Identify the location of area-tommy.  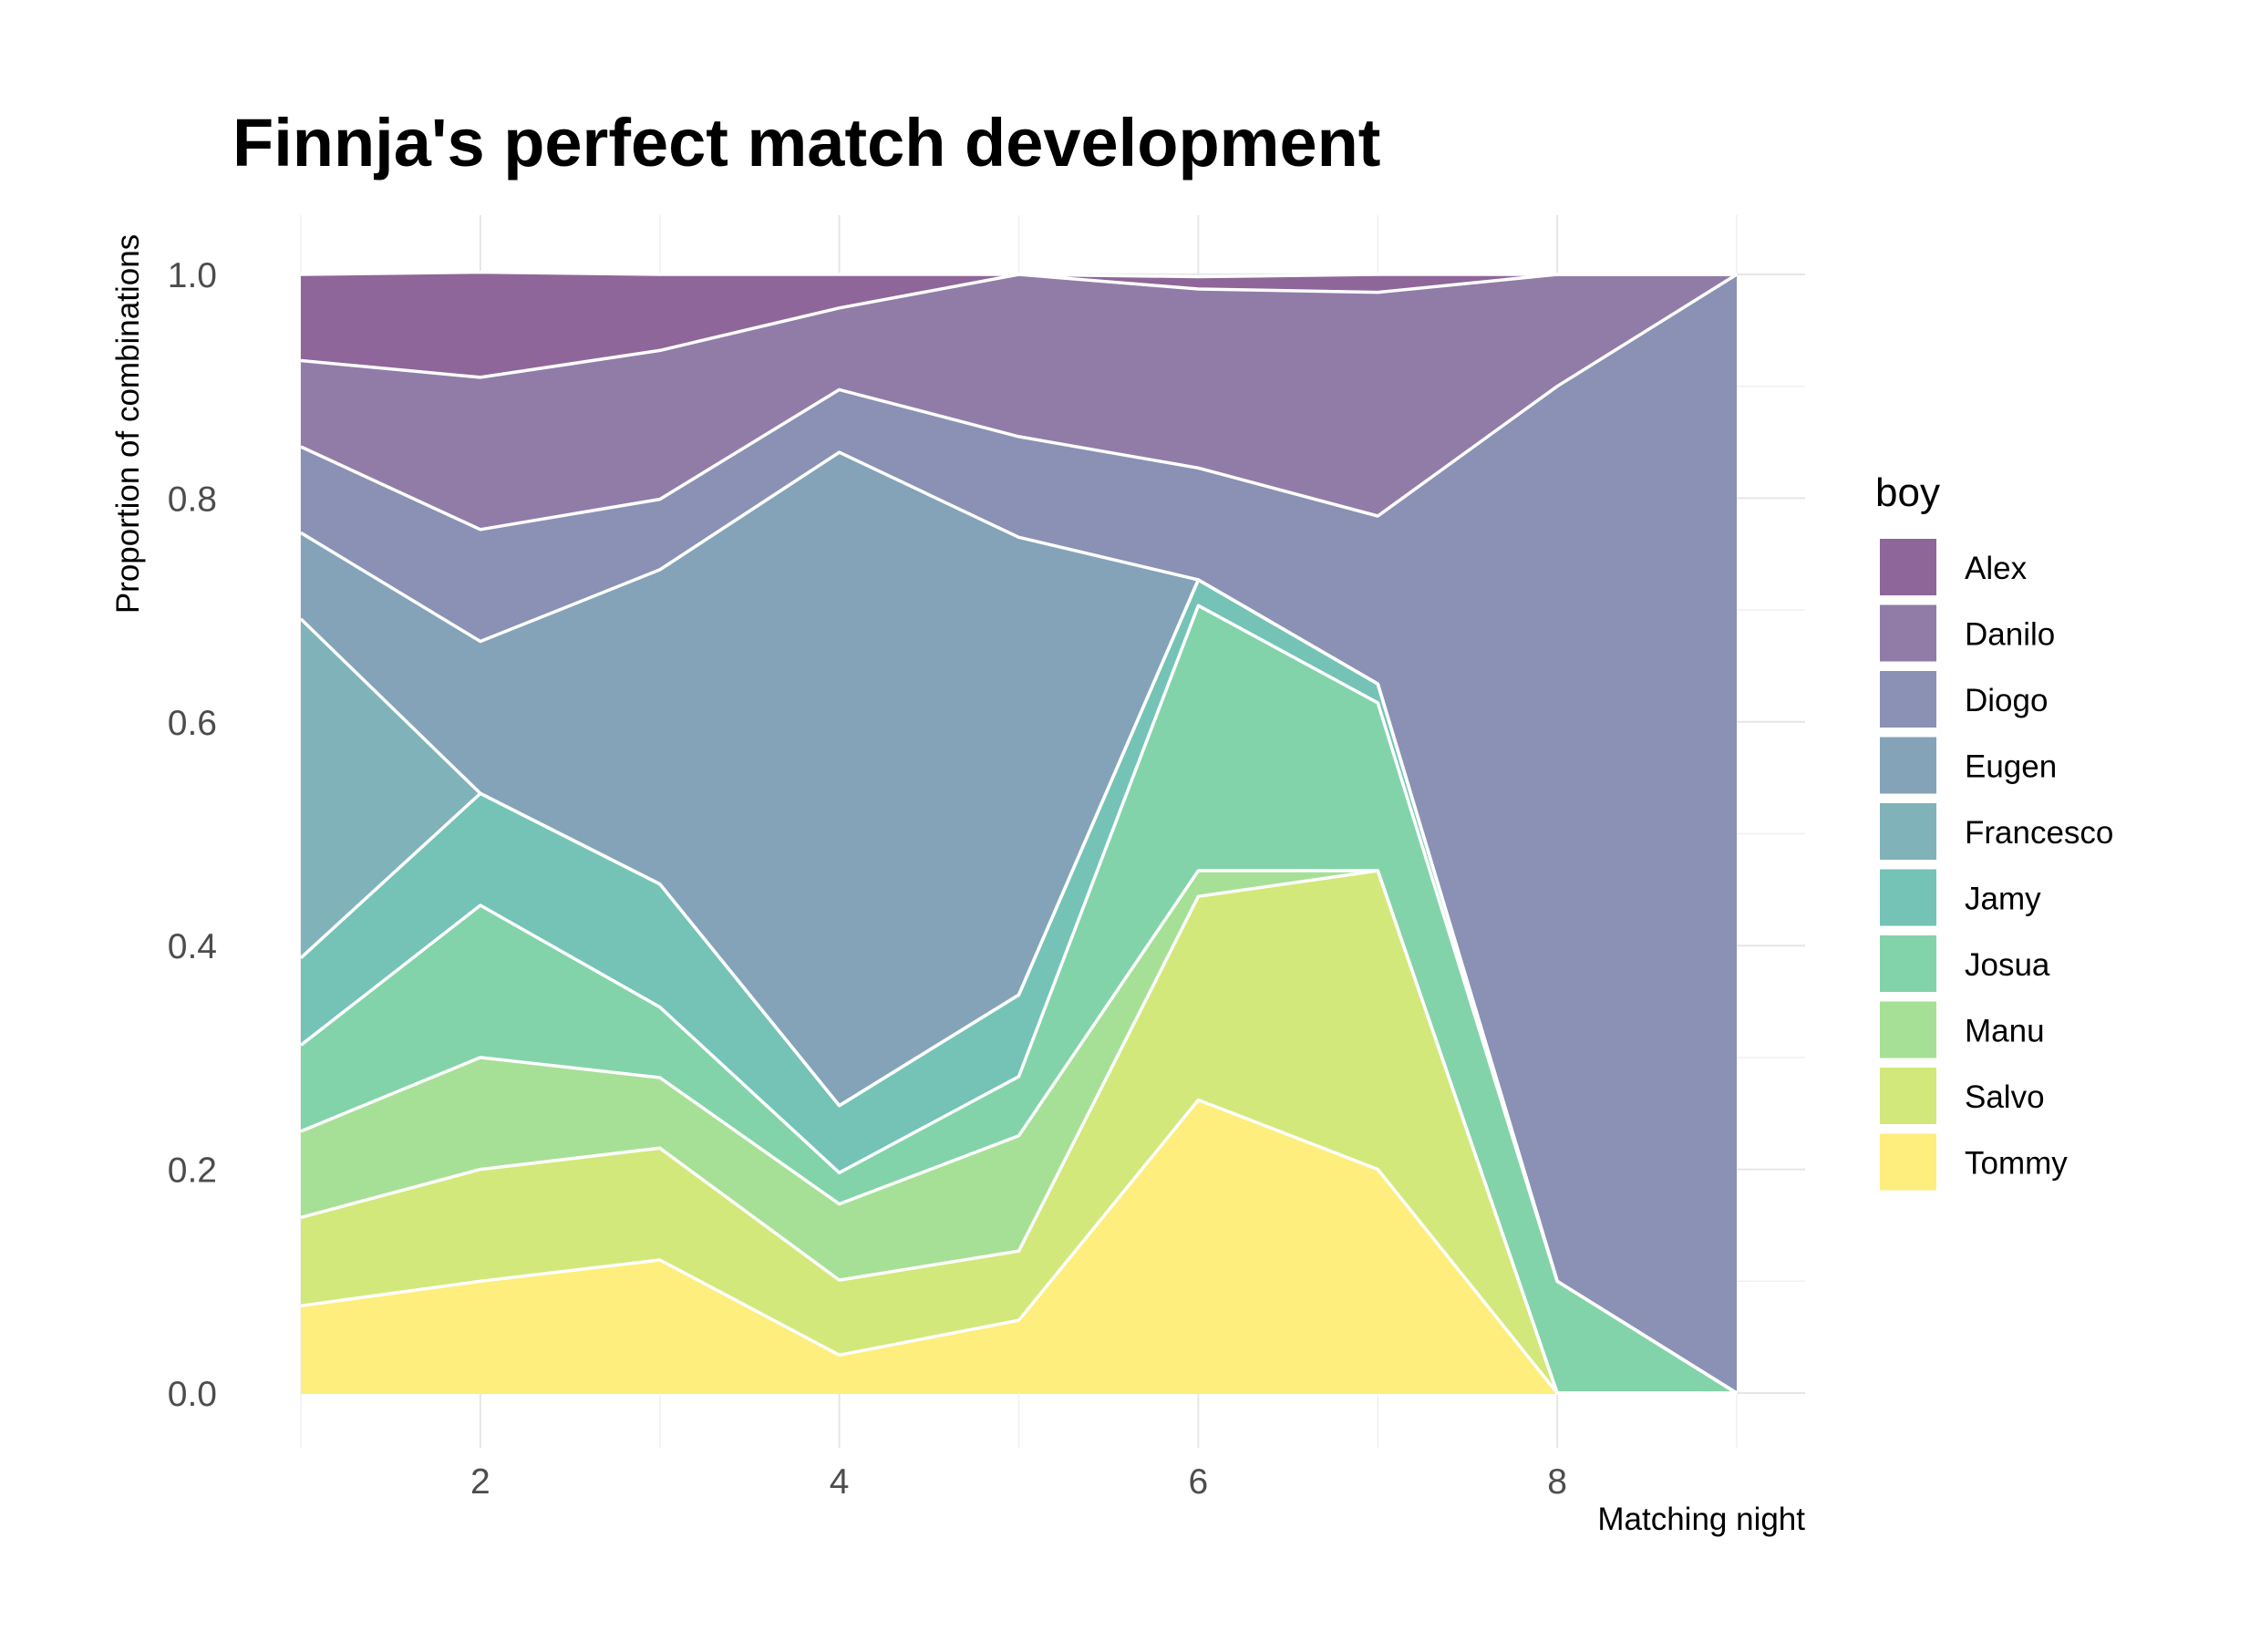
(1019, 1246).